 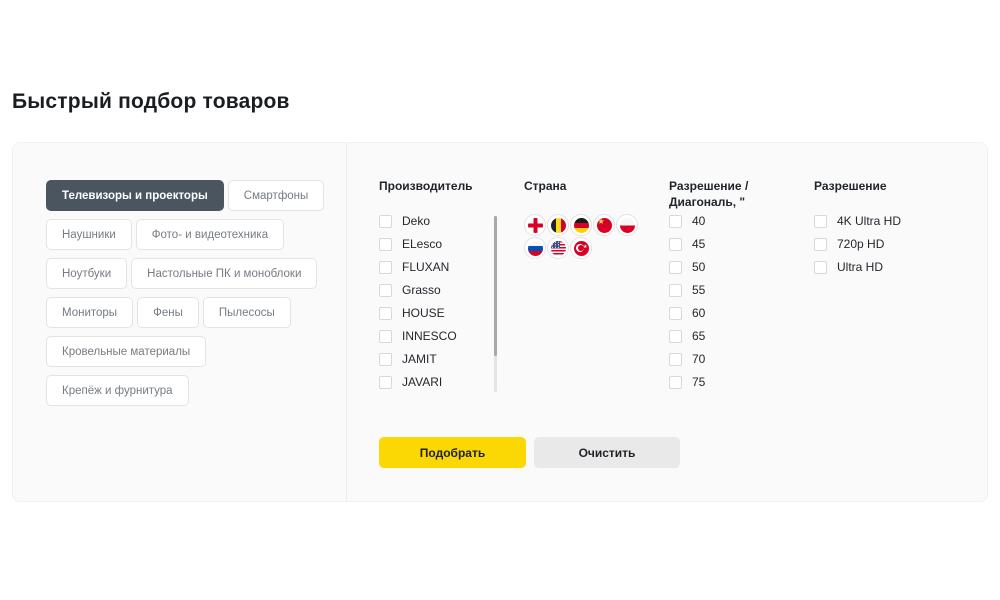 I want to click on resolution-options: 4K Ultra HD 720p HD Ultra HD, so click(x=886, y=244).